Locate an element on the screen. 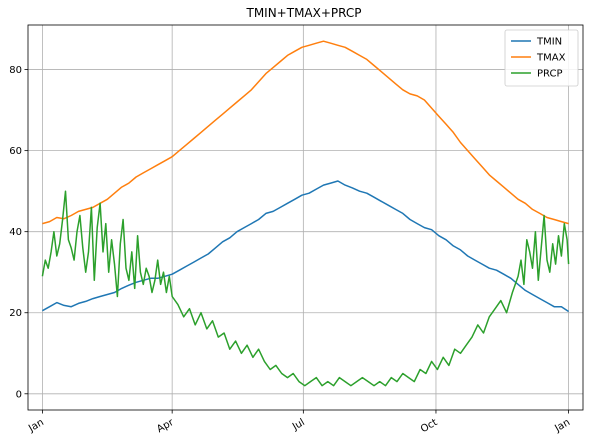  chart-title: TMIN+TMAX+PRCP is located at coordinates (303, 13).